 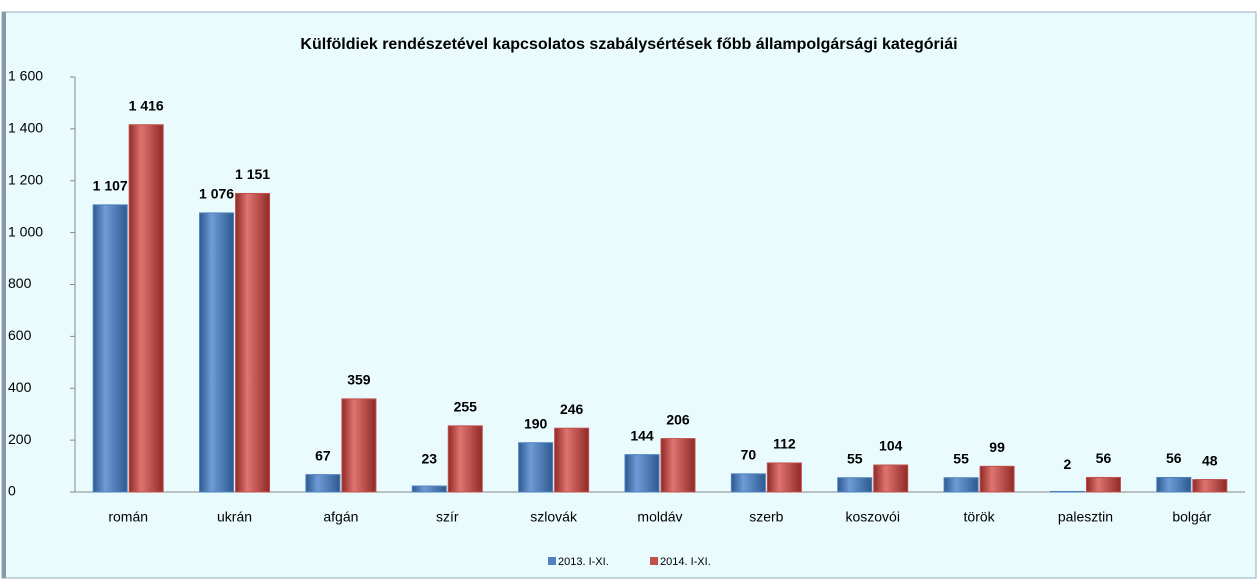 I want to click on x-tick-label: török, so click(x=980, y=517).